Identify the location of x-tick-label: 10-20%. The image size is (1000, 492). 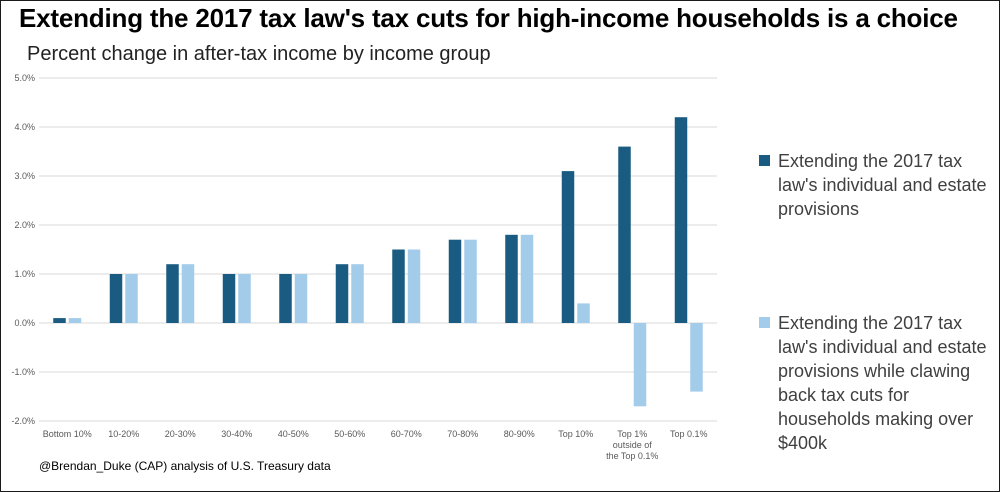
(123, 434).